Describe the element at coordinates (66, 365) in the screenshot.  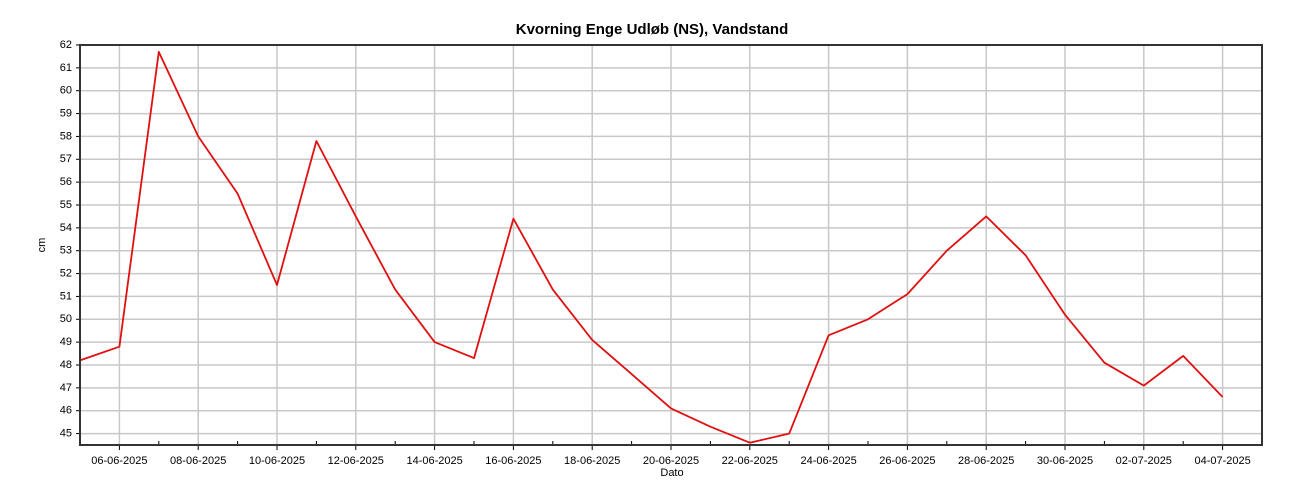
I see `y-tick-label: 48` at that location.